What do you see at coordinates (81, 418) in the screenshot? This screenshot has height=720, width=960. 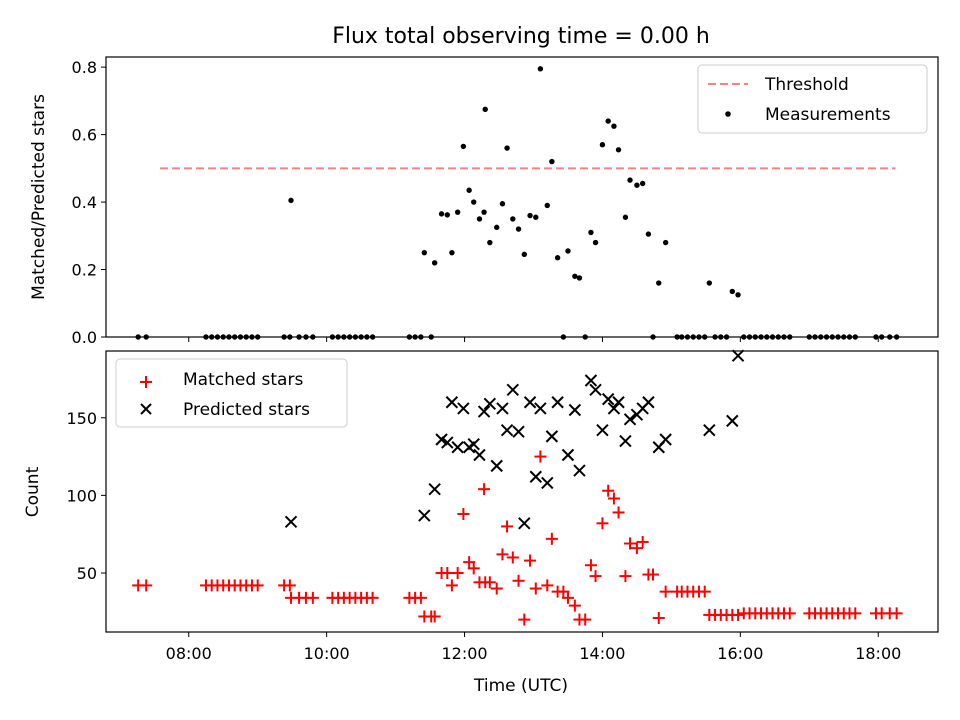 I see `bottom-y-tick-label: 150` at bounding box center [81, 418].